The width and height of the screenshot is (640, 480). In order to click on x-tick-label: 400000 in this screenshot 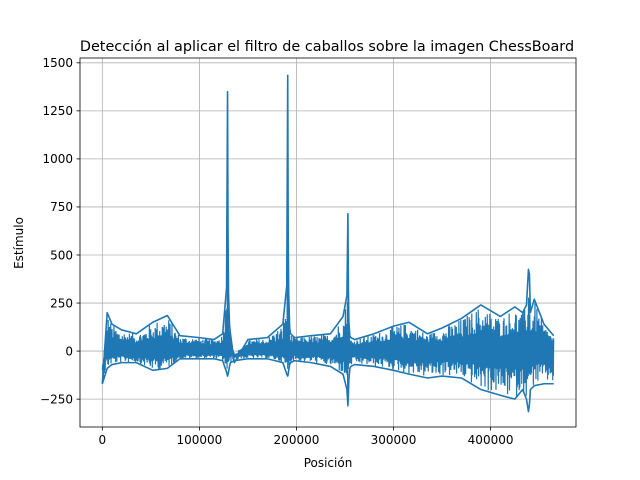, I will do `click(491, 440)`.